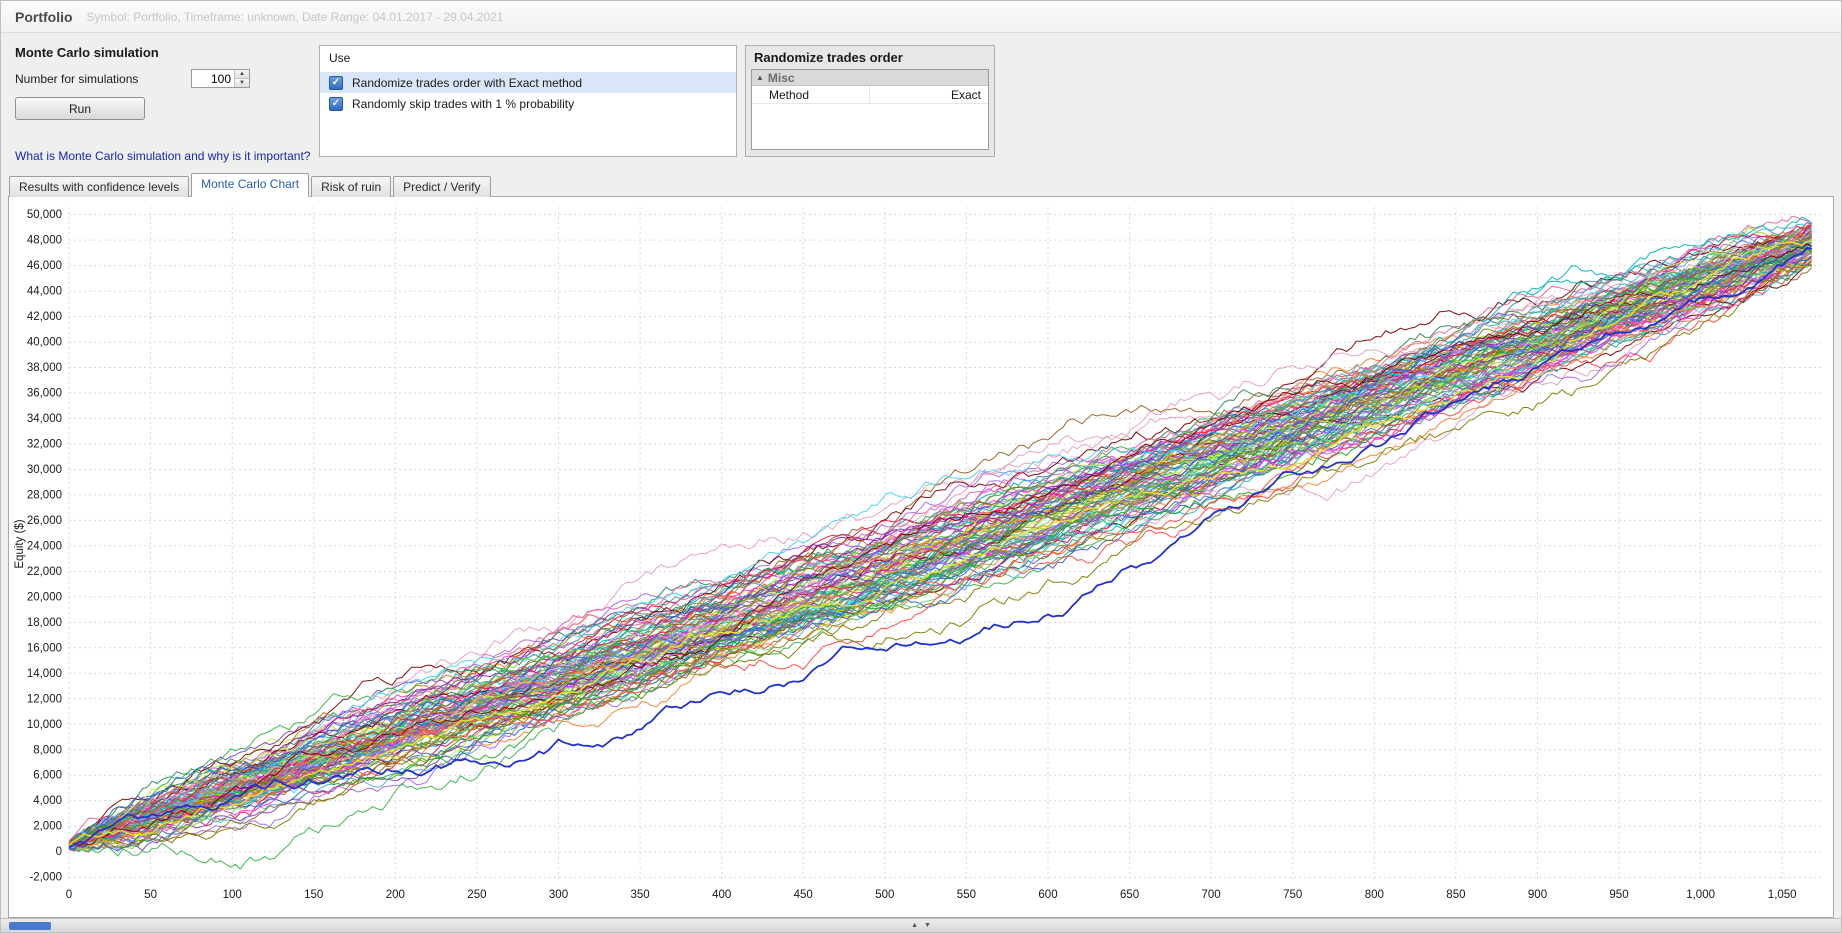 This screenshot has width=1842, height=933. I want to click on svg-text: 40,000, so click(44, 343).